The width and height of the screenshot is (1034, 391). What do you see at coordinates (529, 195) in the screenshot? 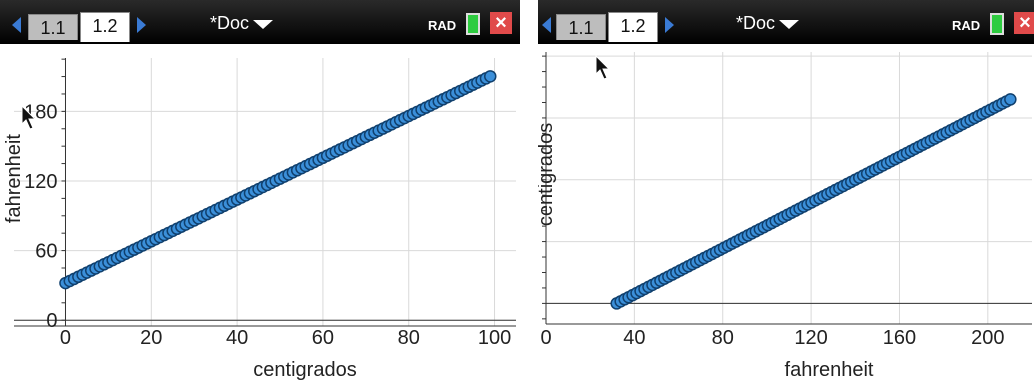
I see `screen-divider` at bounding box center [529, 195].